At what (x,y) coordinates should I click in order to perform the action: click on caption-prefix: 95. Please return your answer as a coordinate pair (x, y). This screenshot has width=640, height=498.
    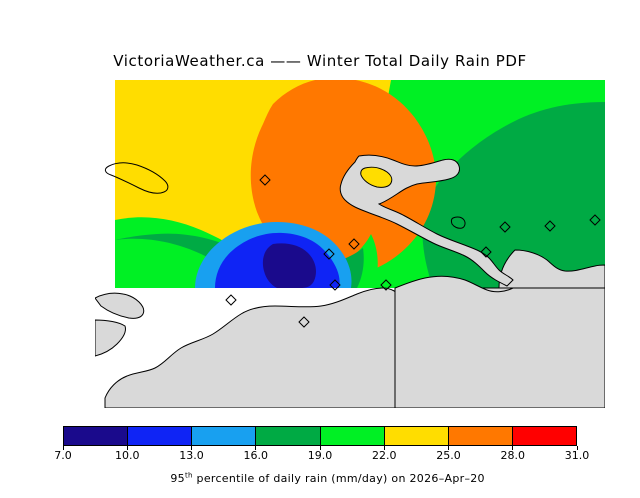
    Looking at the image, I should click on (177, 478).